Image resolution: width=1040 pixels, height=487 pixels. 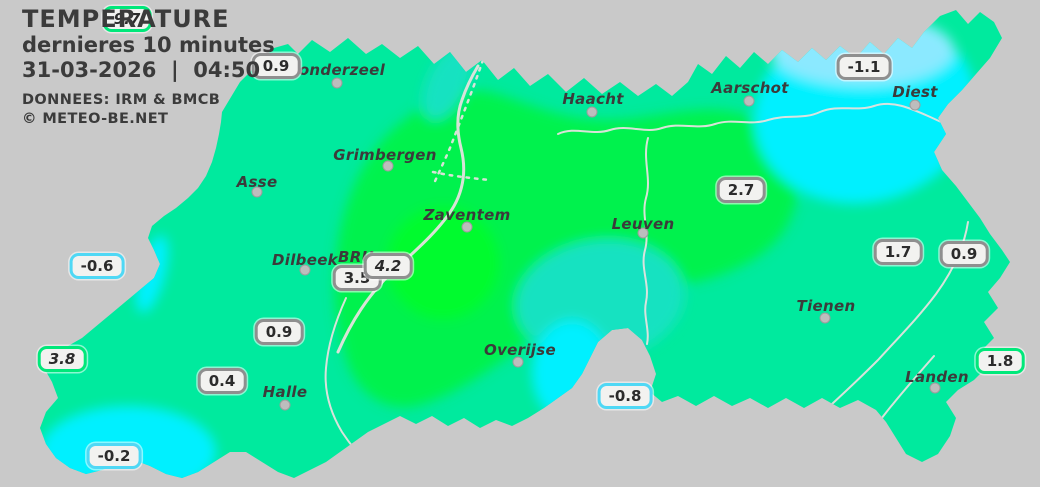 What do you see at coordinates (305, 260) in the screenshot?
I see `city-label: Dilbeek` at bounding box center [305, 260].